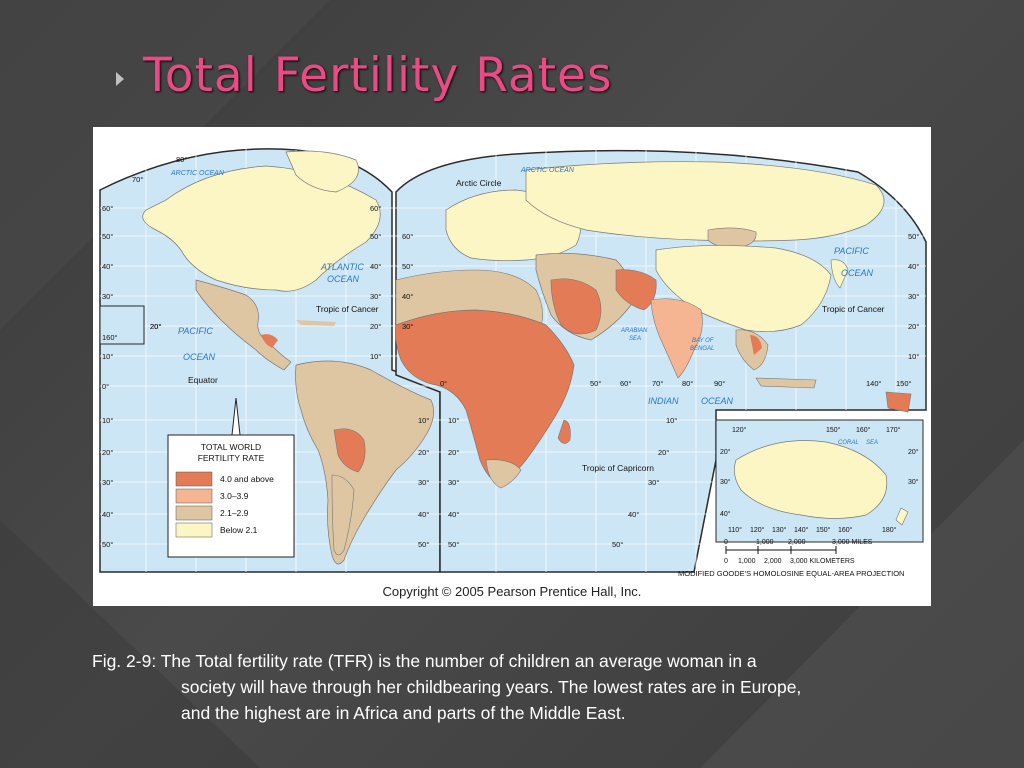 The height and width of the screenshot is (768, 1024). I want to click on oceania-top-lon-3: 170°, so click(893, 430).